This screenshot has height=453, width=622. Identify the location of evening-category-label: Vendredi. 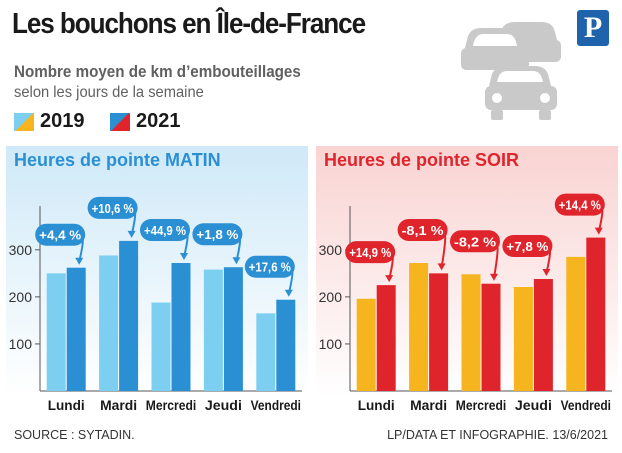
(586, 405).